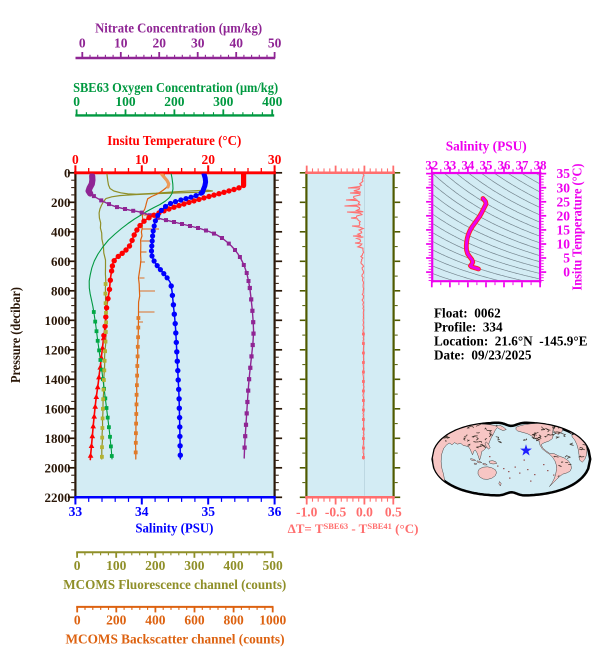 The width and height of the screenshot is (609, 668). Describe the element at coordinates (236, 43) in the screenshot. I see `svg-text: 40` at that location.